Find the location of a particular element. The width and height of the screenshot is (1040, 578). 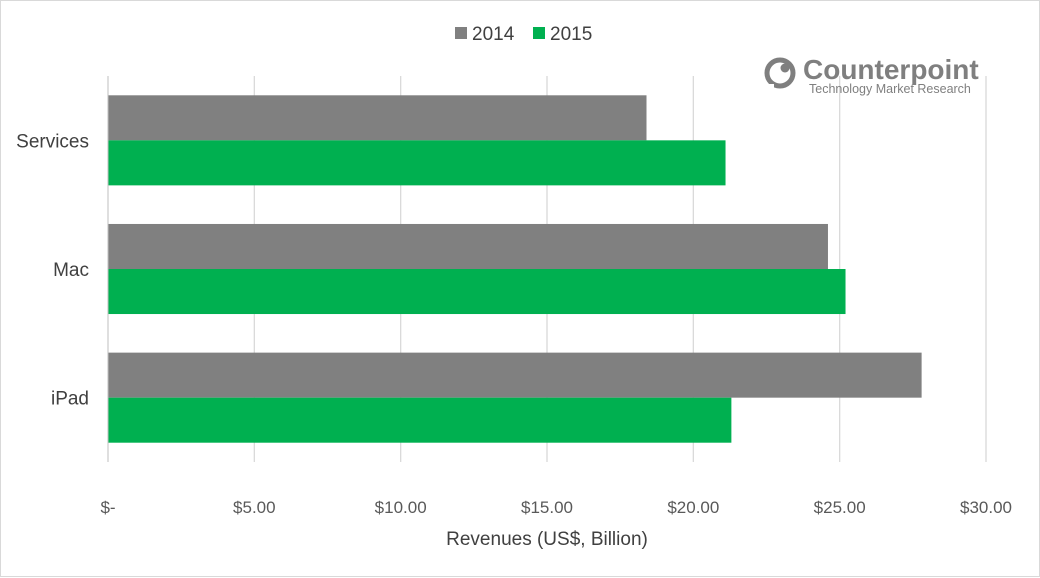

bar-2015-ipad is located at coordinates (420, 420).